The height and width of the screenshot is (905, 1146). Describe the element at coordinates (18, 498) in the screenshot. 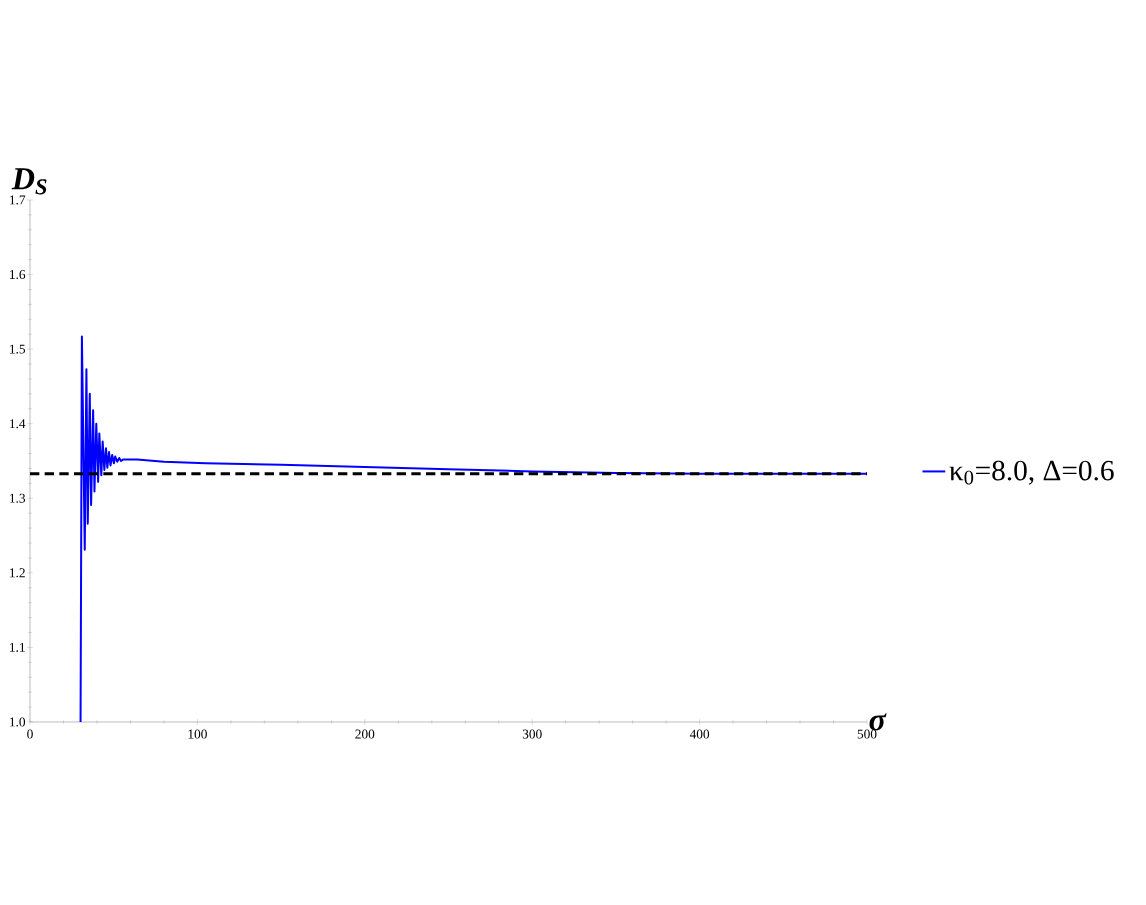

I see `y-tick-label: 1.3` at that location.